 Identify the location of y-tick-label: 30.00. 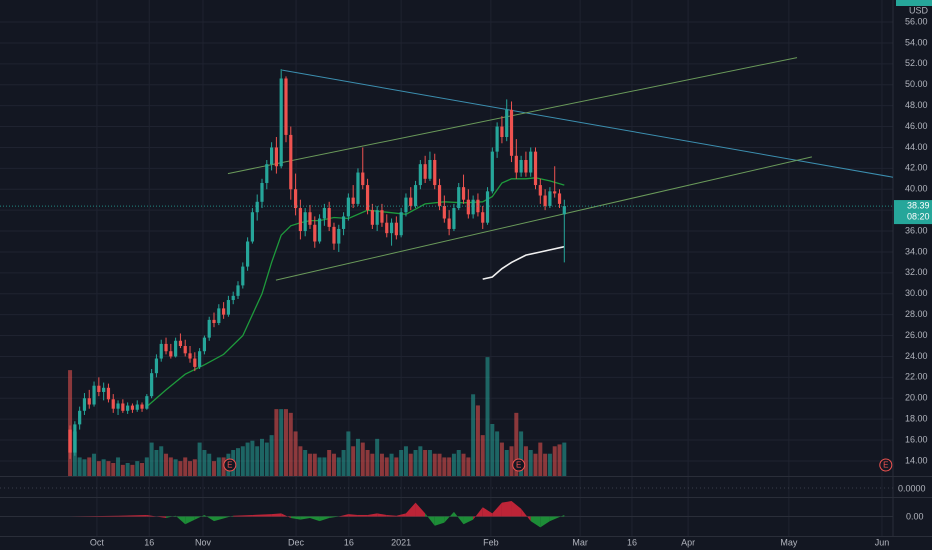
(916, 293).